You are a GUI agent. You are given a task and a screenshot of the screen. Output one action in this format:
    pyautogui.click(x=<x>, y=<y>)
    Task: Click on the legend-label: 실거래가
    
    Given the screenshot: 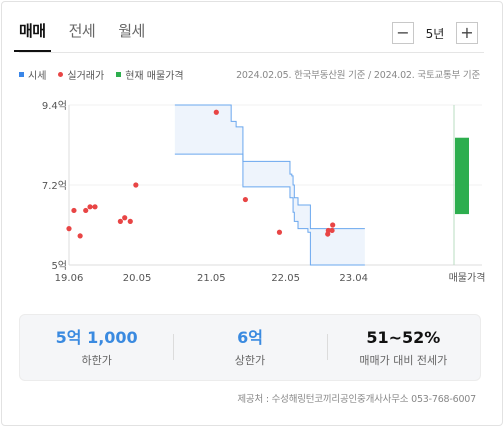 What is the action you would take?
    pyautogui.click(x=86, y=76)
    